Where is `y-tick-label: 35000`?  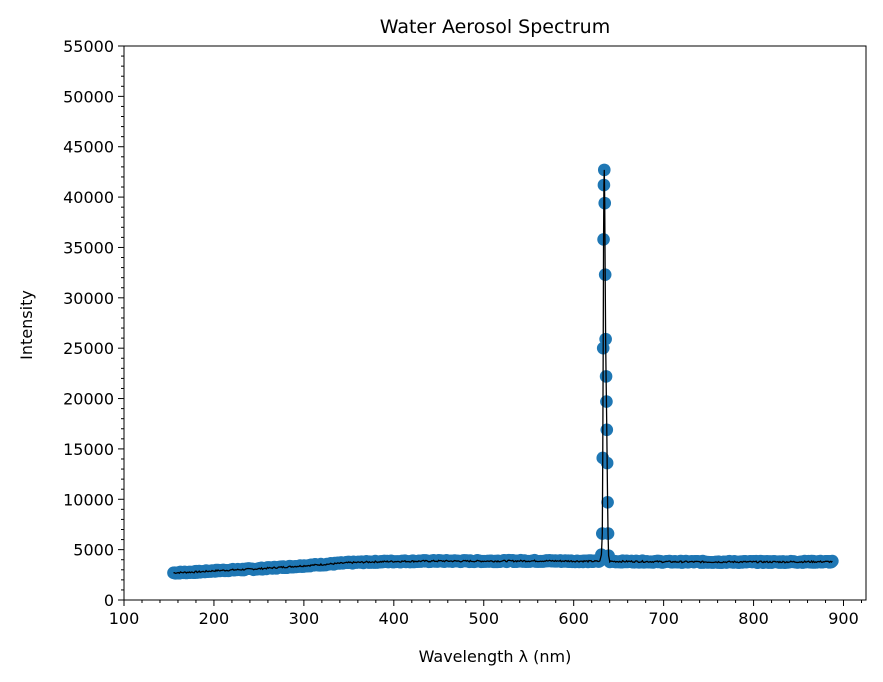 y-tick-label: 35000 is located at coordinates (88, 247).